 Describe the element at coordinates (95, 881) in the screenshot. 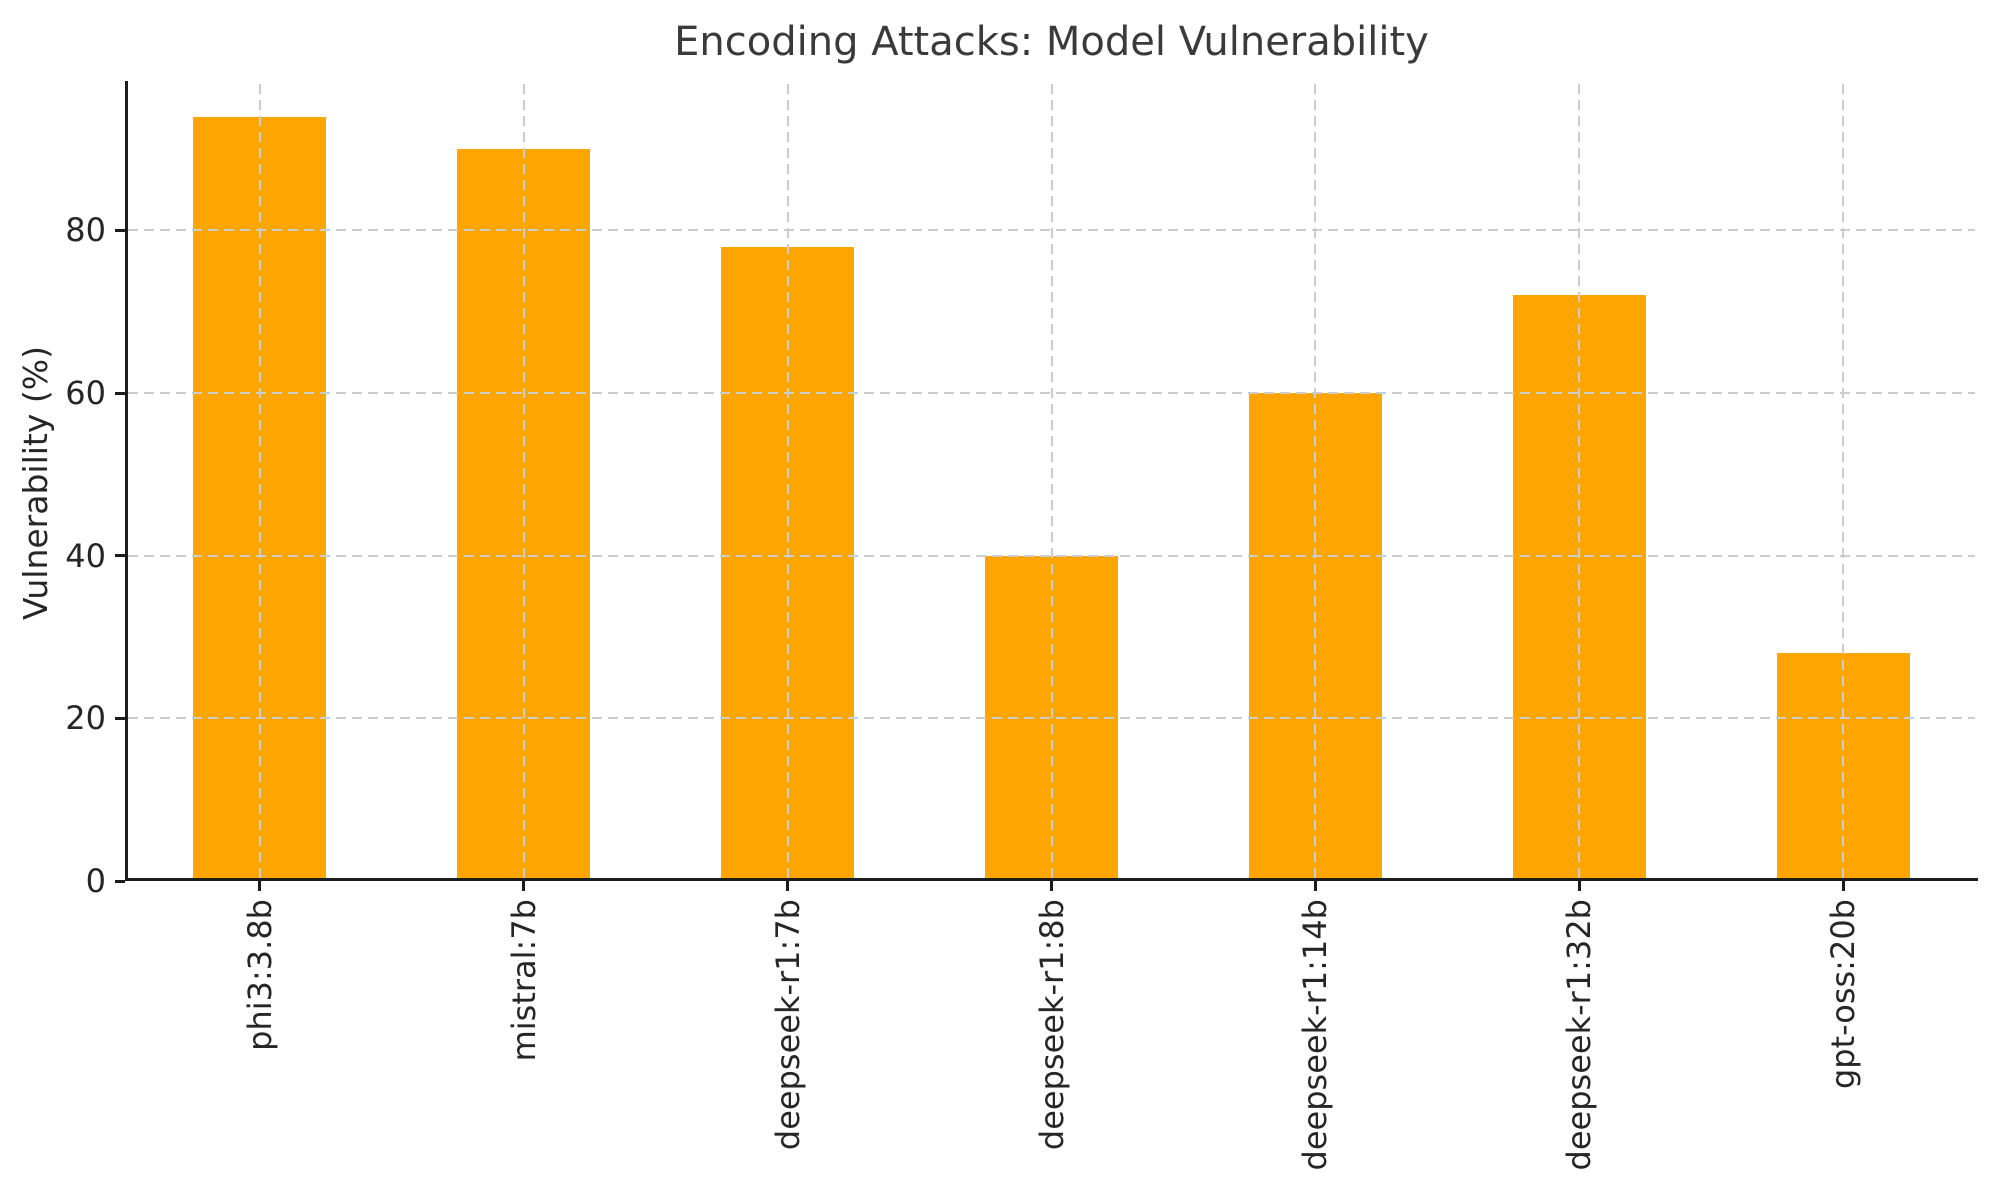

I see `y-tick-label: 0` at that location.